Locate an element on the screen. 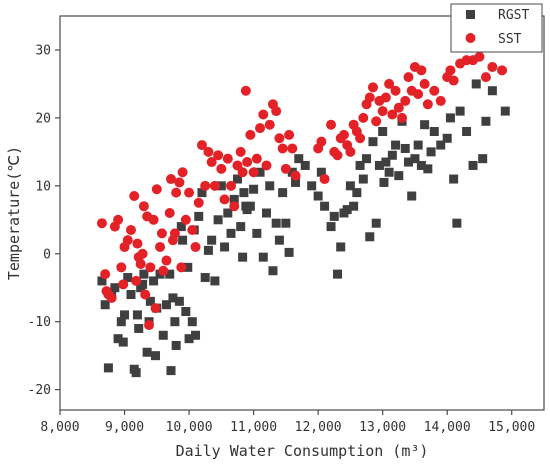 The width and height of the screenshot is (550, 467). y-tick-label: -10 is located at coordinates (39, 322).